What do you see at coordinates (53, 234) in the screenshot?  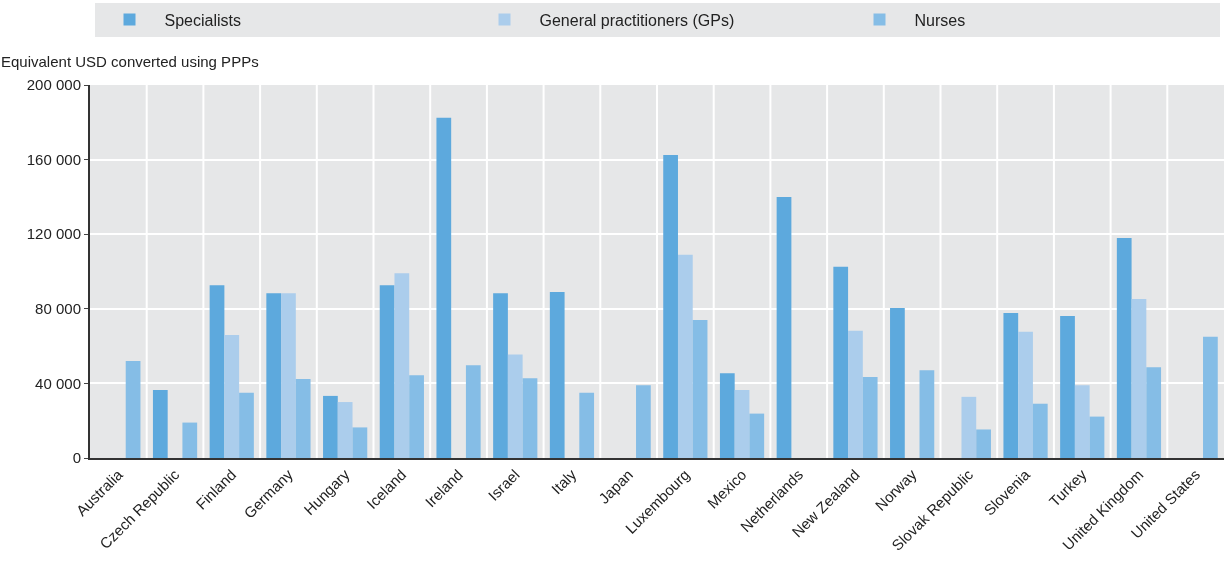 I see `y-tick-label: 120 000` at bounding box center [53, 234].